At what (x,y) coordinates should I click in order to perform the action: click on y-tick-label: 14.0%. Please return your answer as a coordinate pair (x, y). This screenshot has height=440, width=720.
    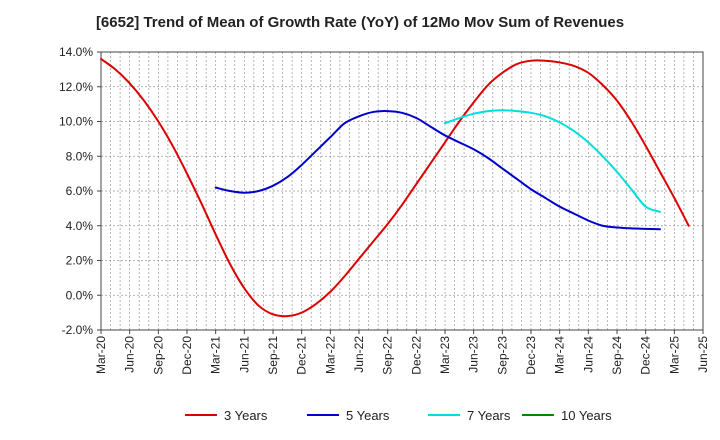
    Looking at the image, I should click on (76, 52).